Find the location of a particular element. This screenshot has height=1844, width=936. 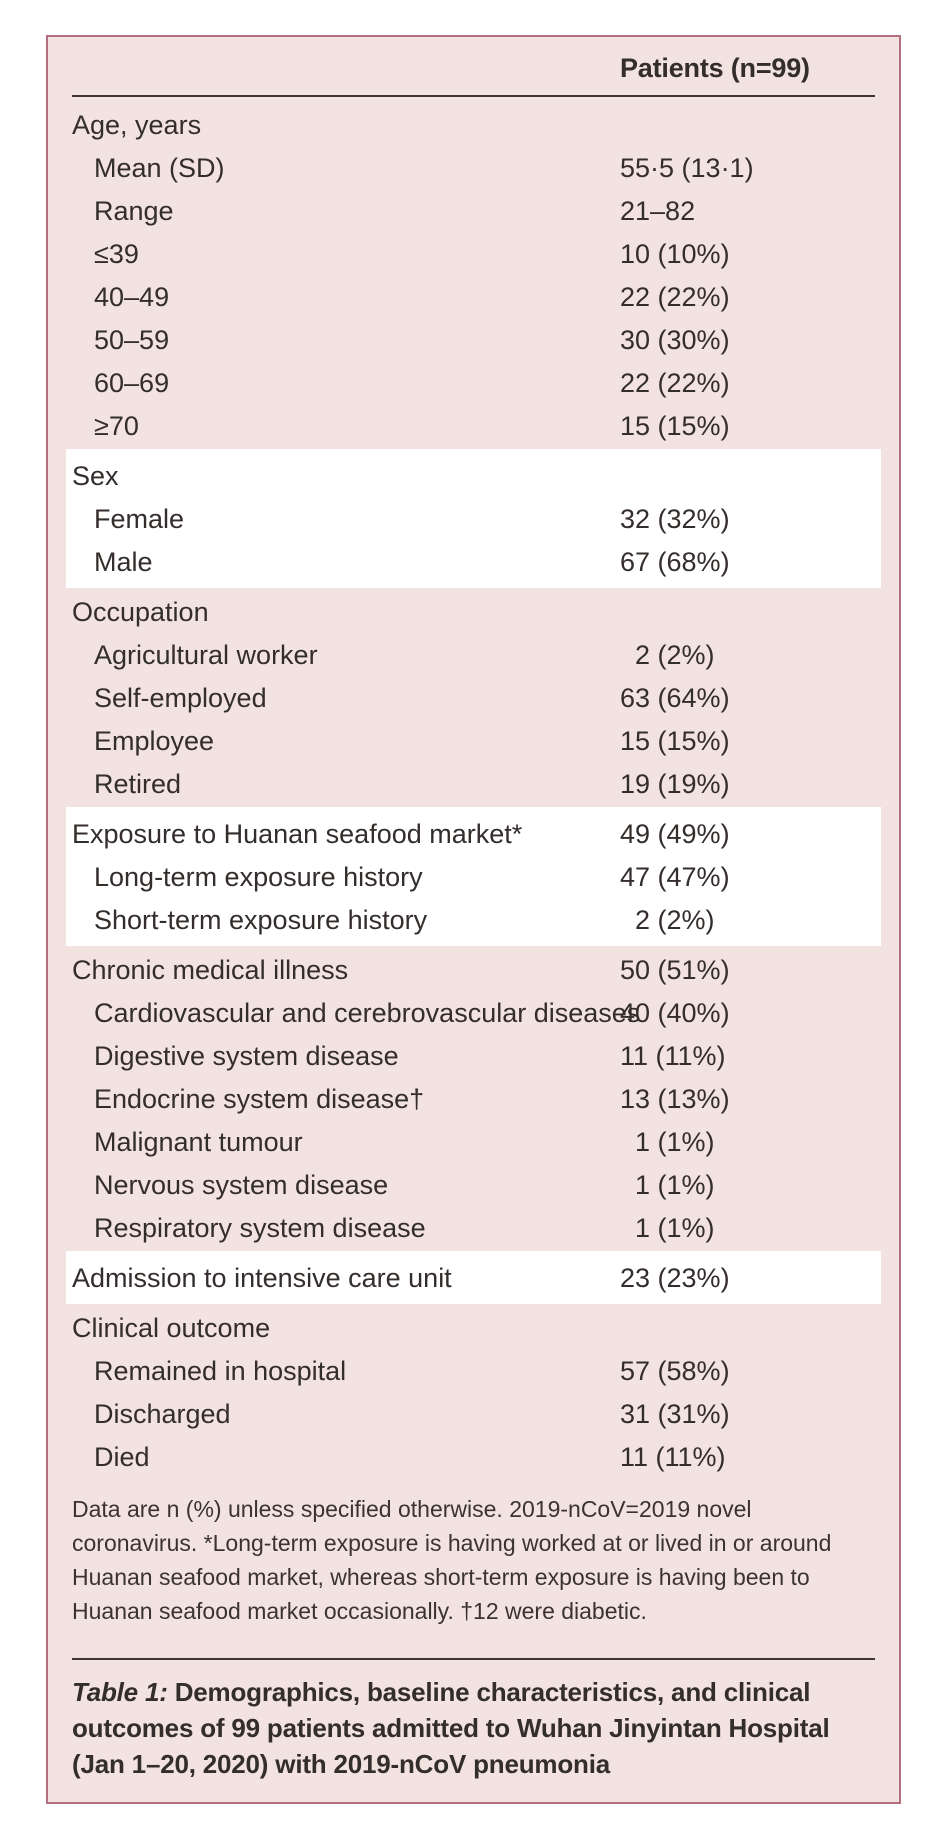

row-value: 57 (58%) is located at coordinates (675, 1370).